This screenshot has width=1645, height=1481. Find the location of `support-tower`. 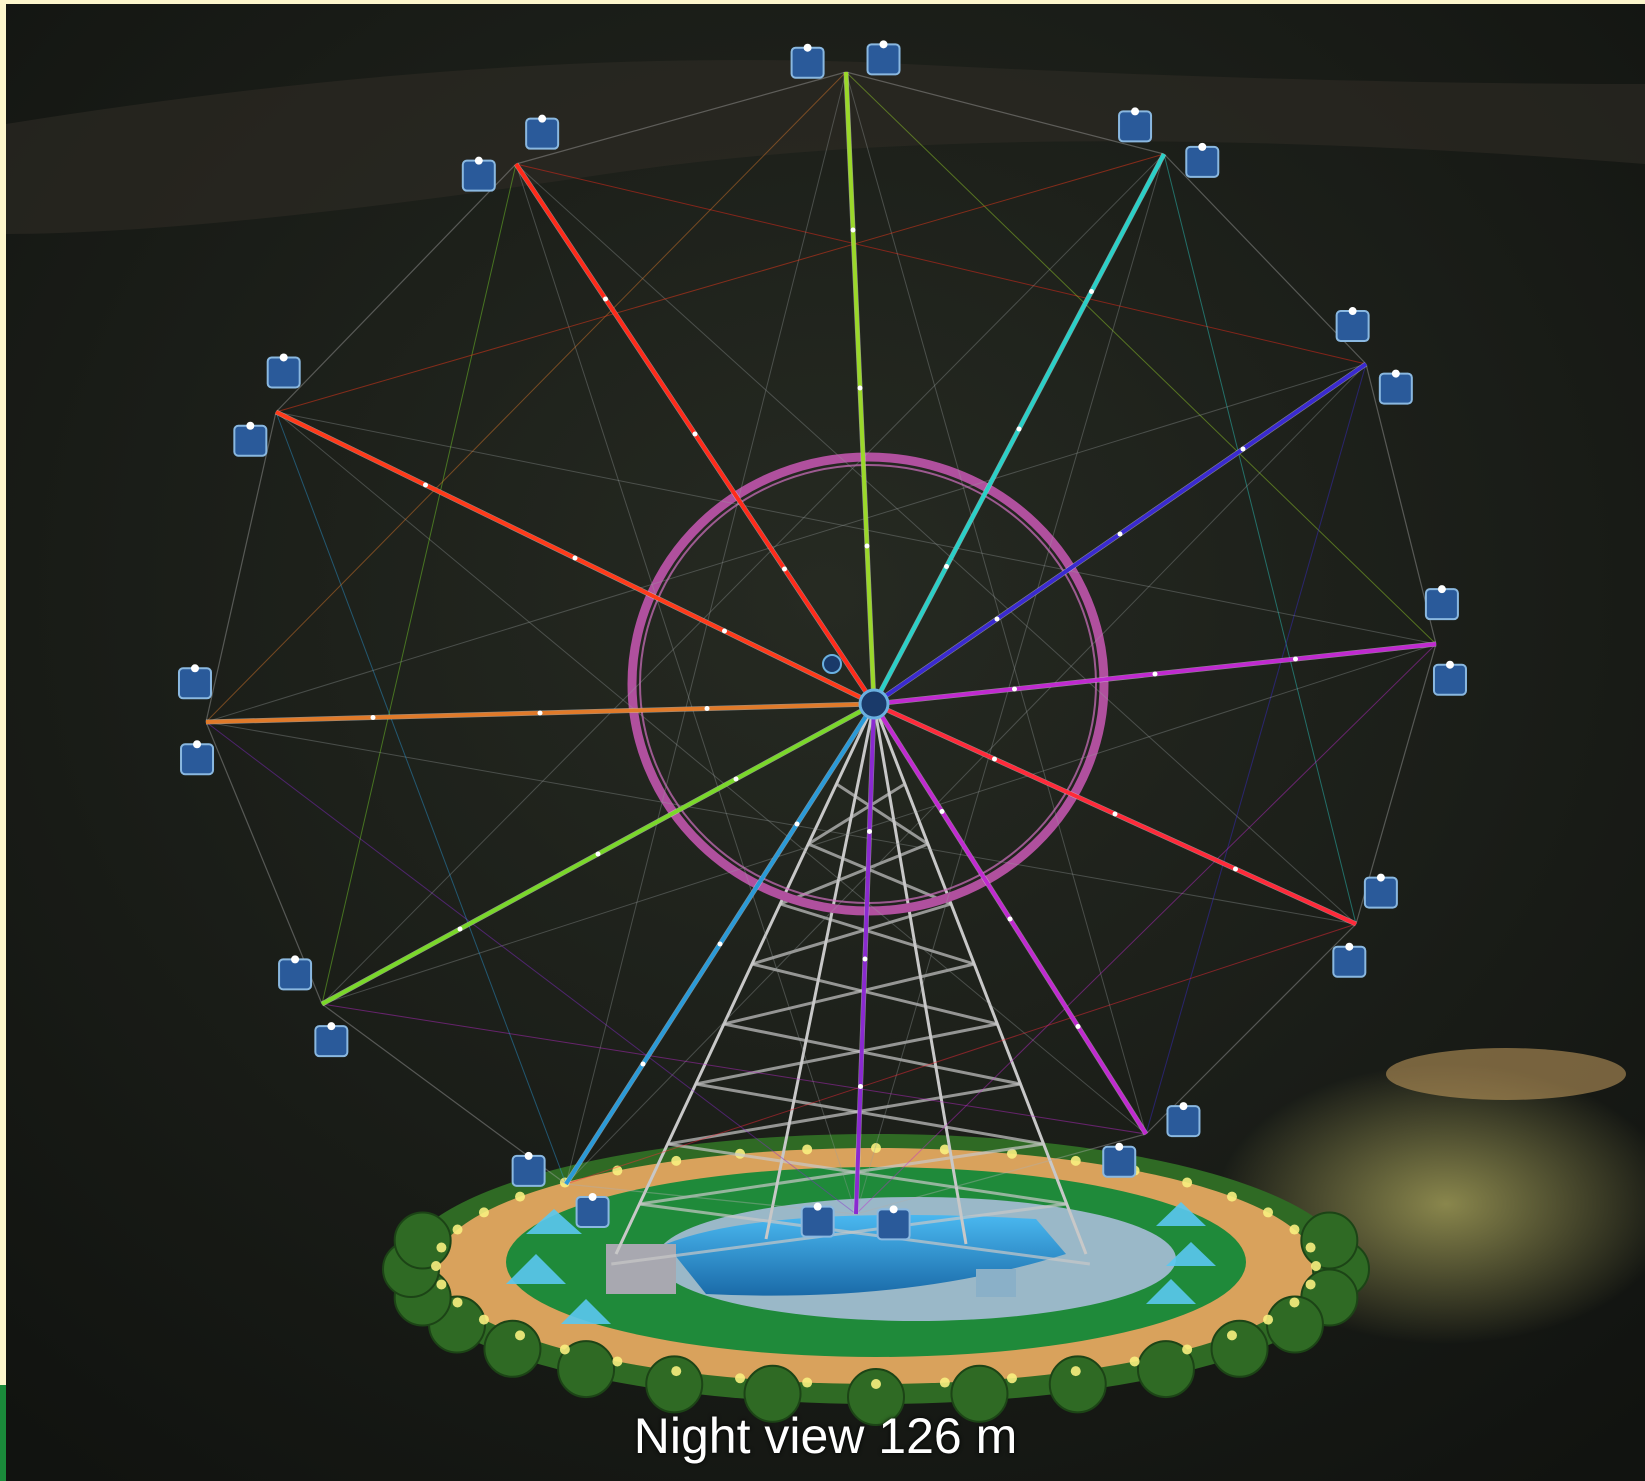

support-tower is located at coordinates (851, 984).